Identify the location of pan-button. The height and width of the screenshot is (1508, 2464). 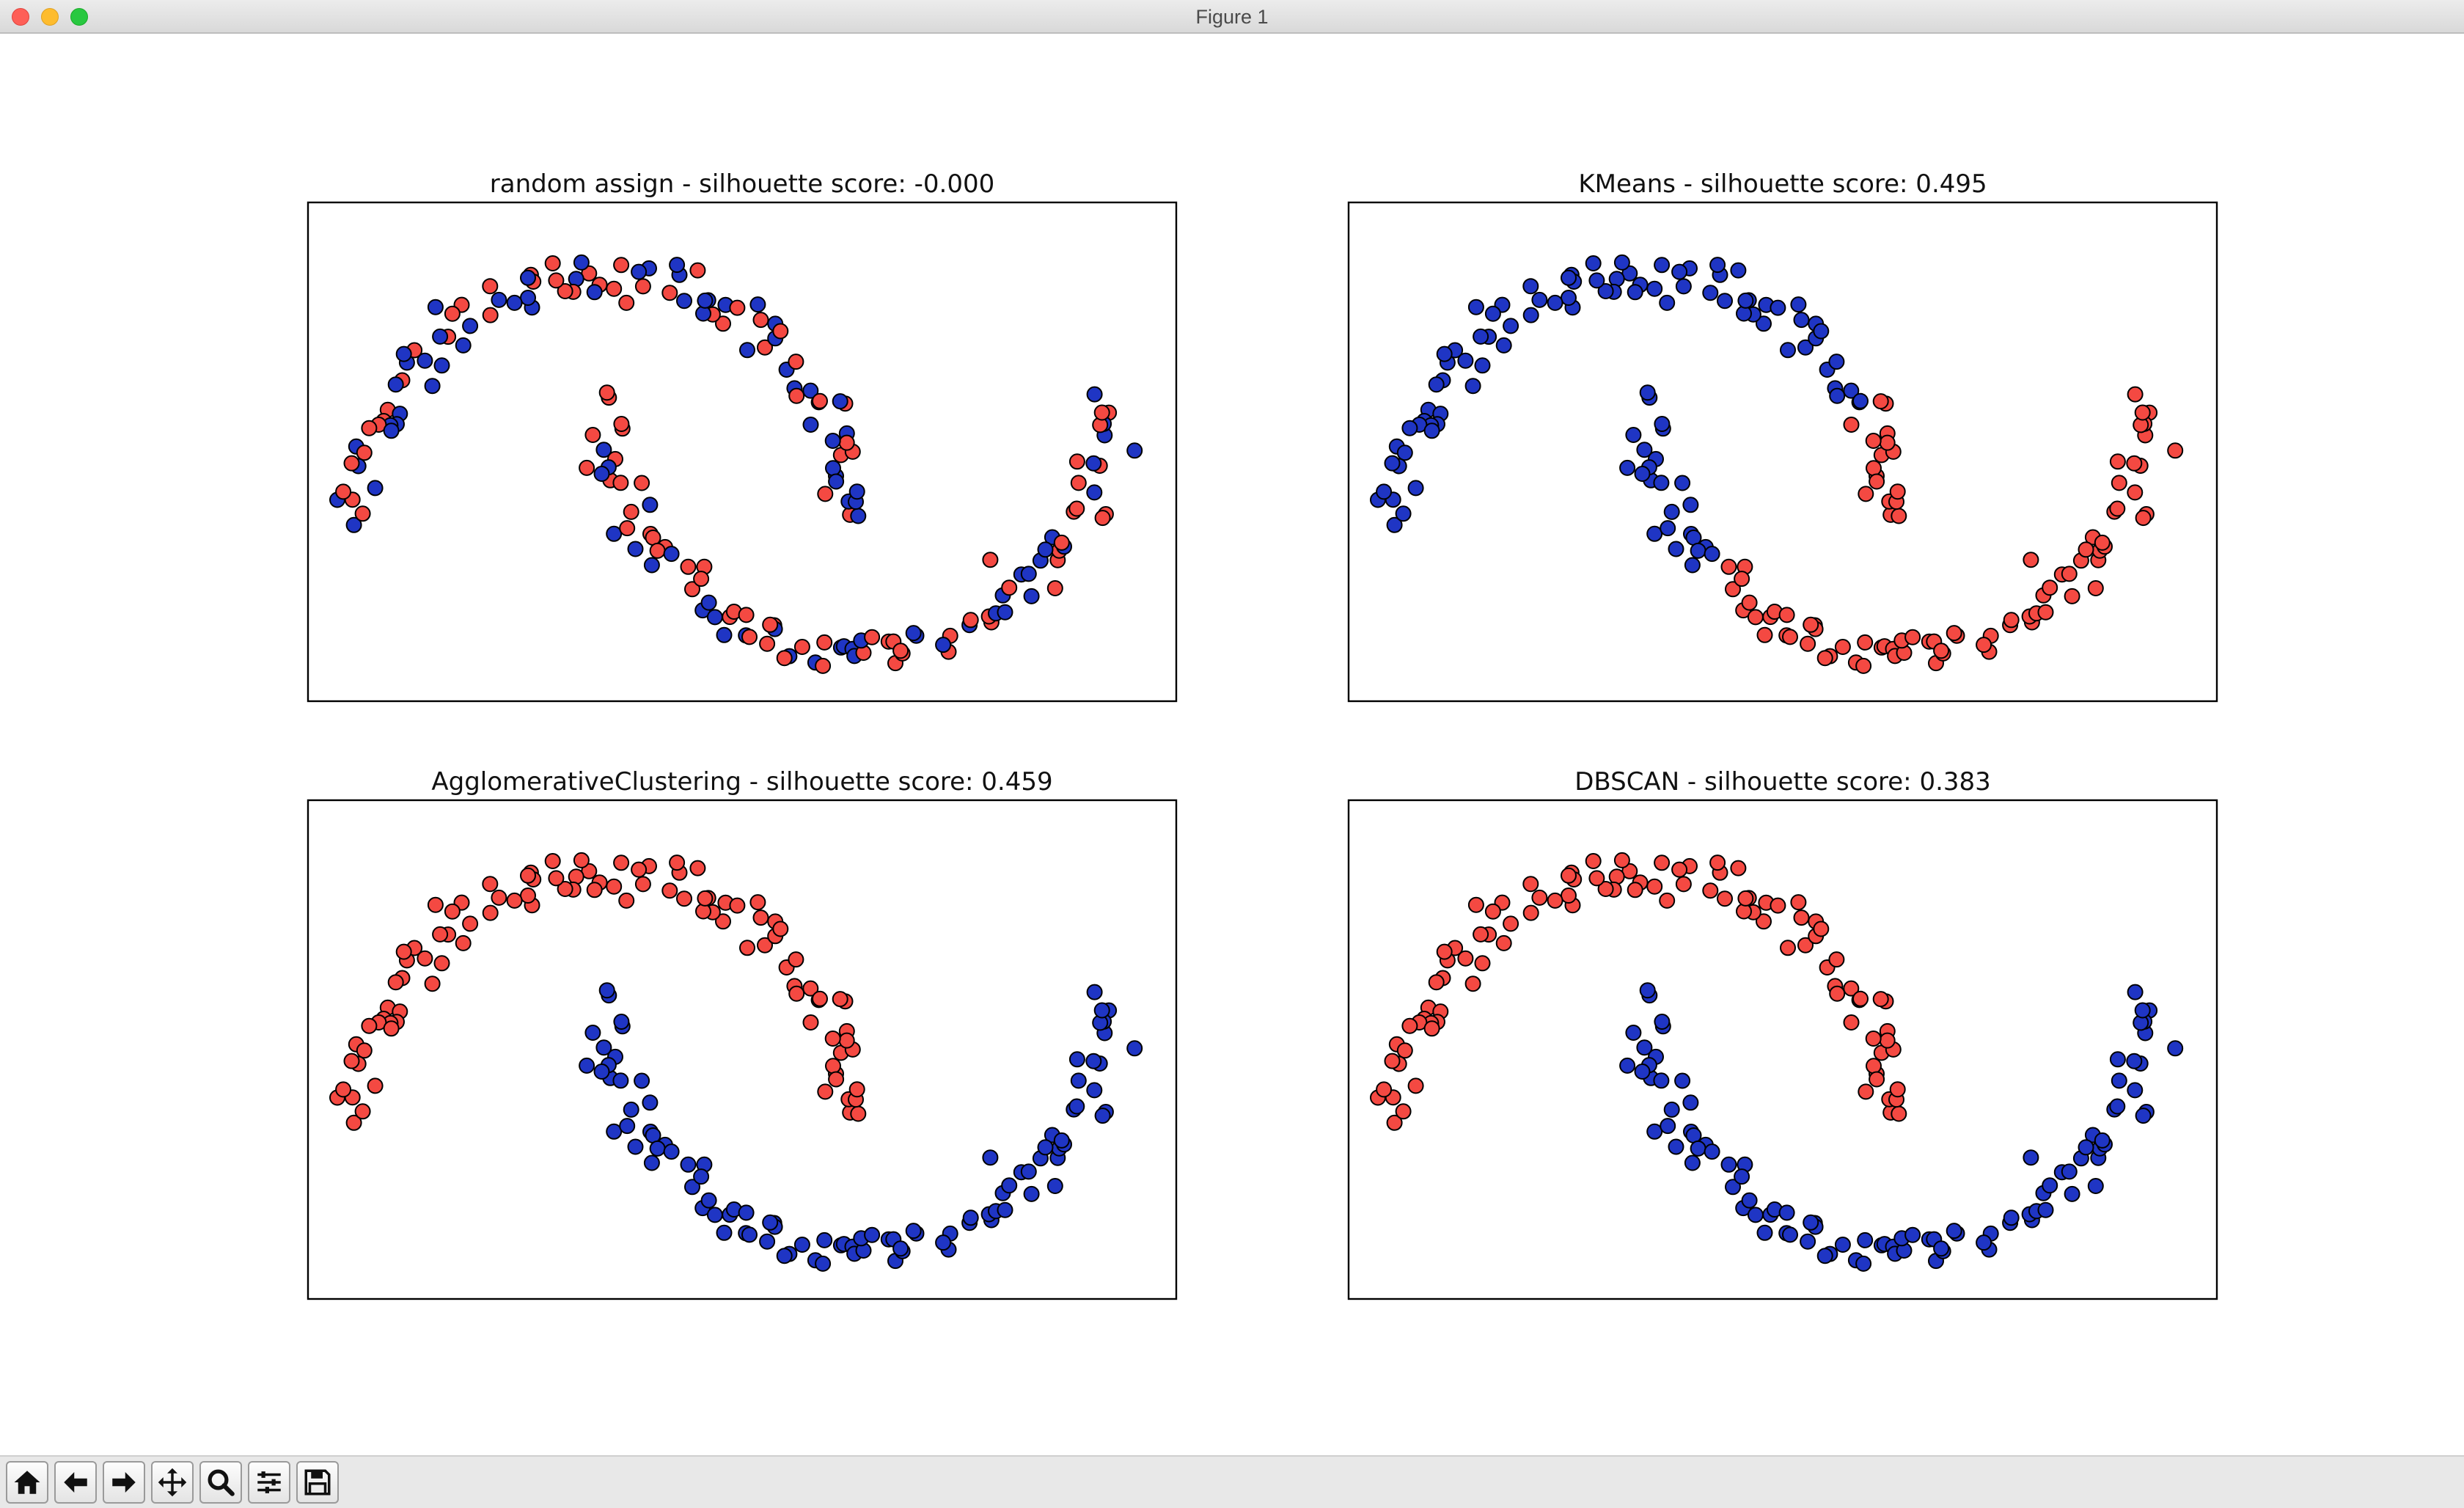
(172, 1482).